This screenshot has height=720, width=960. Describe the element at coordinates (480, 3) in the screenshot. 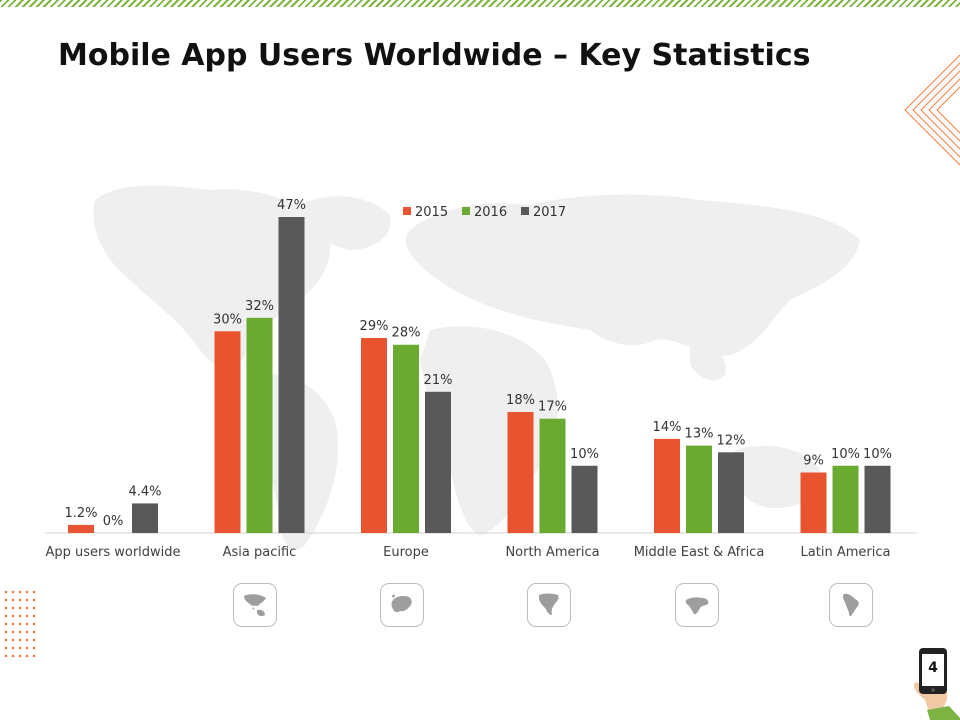

I see `top-stripe-decoration` at that location.